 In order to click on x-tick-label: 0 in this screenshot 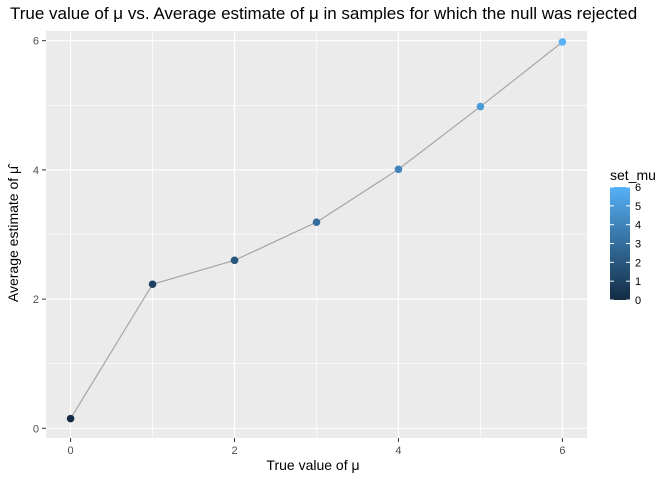, I will do `click(71, 451)`.